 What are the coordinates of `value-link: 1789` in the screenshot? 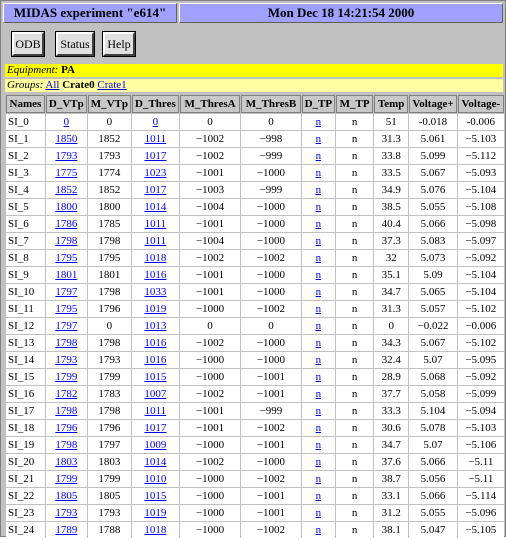 It's located at (66, 530).